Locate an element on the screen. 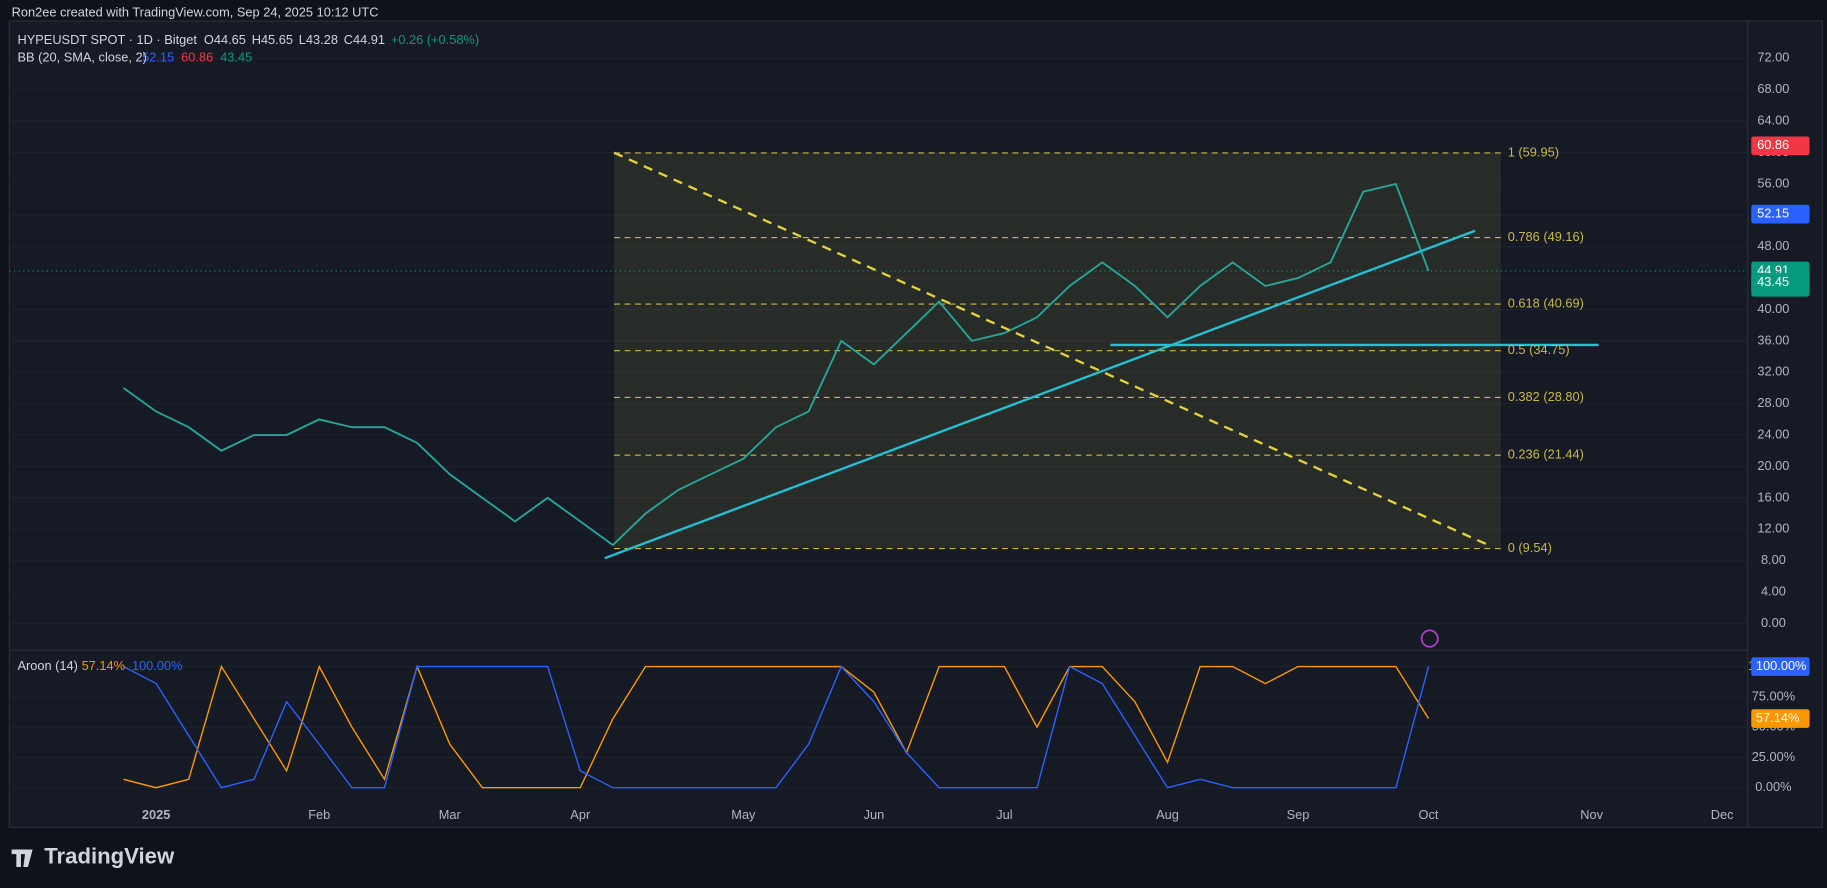 This screenshot has width=1827, height=888. x-tick-label: Nov is located at coordinates (1591, 814).